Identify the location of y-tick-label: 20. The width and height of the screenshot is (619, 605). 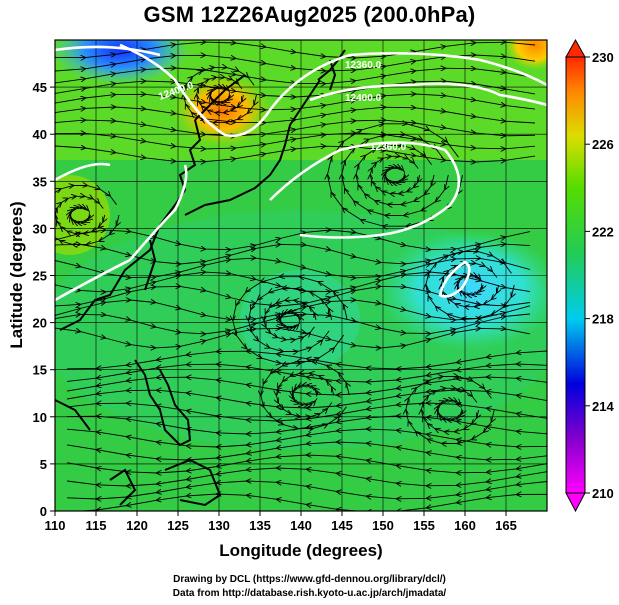
(40, 323).